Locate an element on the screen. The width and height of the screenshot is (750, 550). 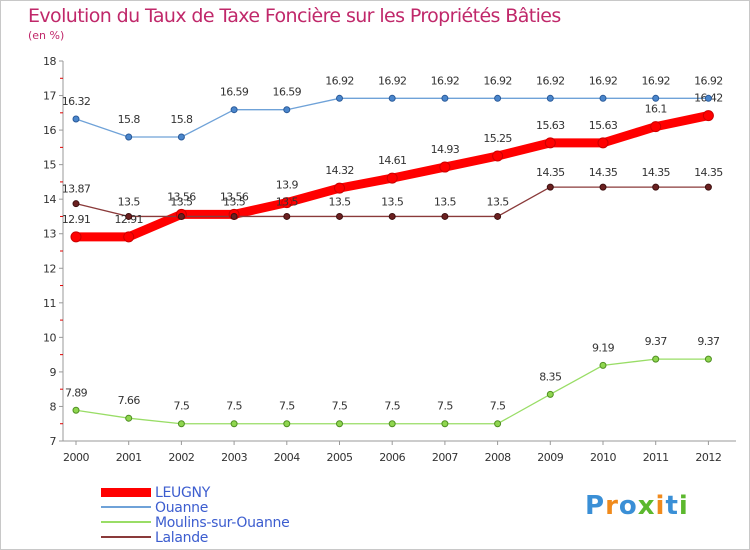
legend-label: Ouanne is located at coordinates (182, 508).